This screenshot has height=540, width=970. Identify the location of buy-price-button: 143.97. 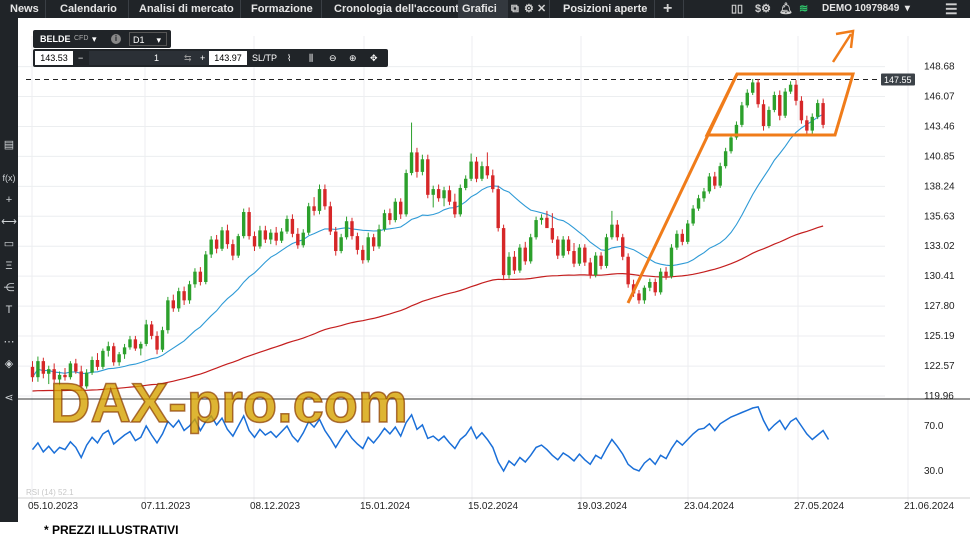
(228, 58).